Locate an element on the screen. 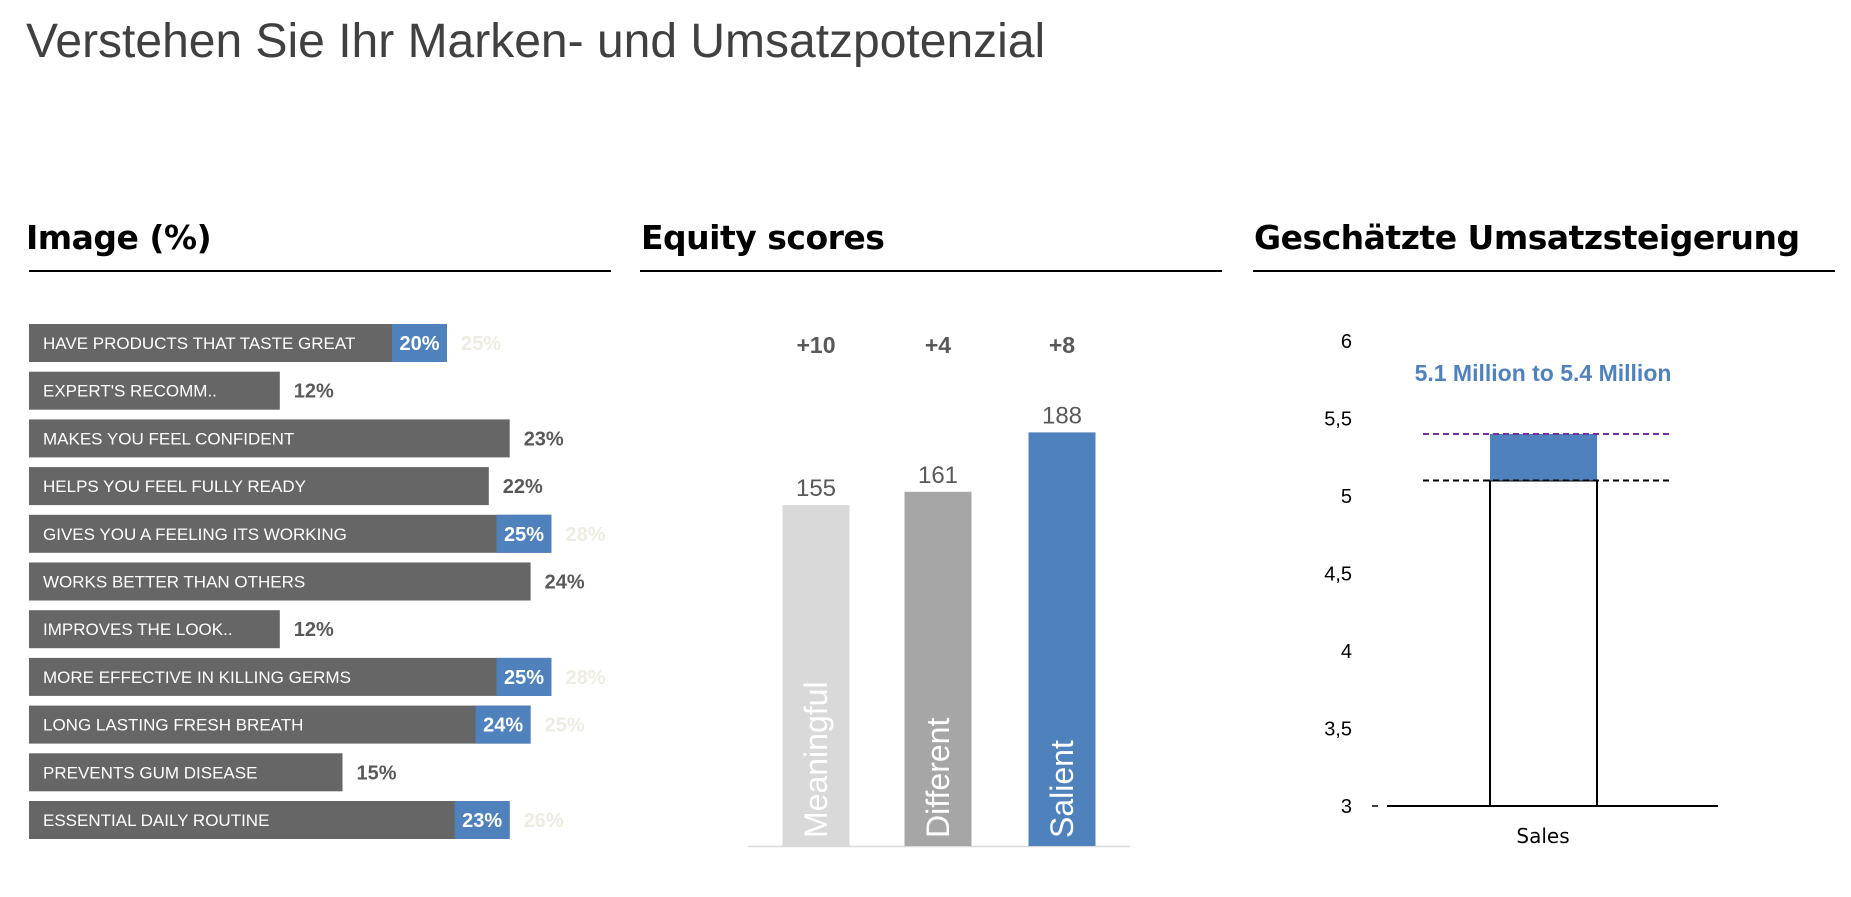  image-title-rule is located at coordinates (320, 271).